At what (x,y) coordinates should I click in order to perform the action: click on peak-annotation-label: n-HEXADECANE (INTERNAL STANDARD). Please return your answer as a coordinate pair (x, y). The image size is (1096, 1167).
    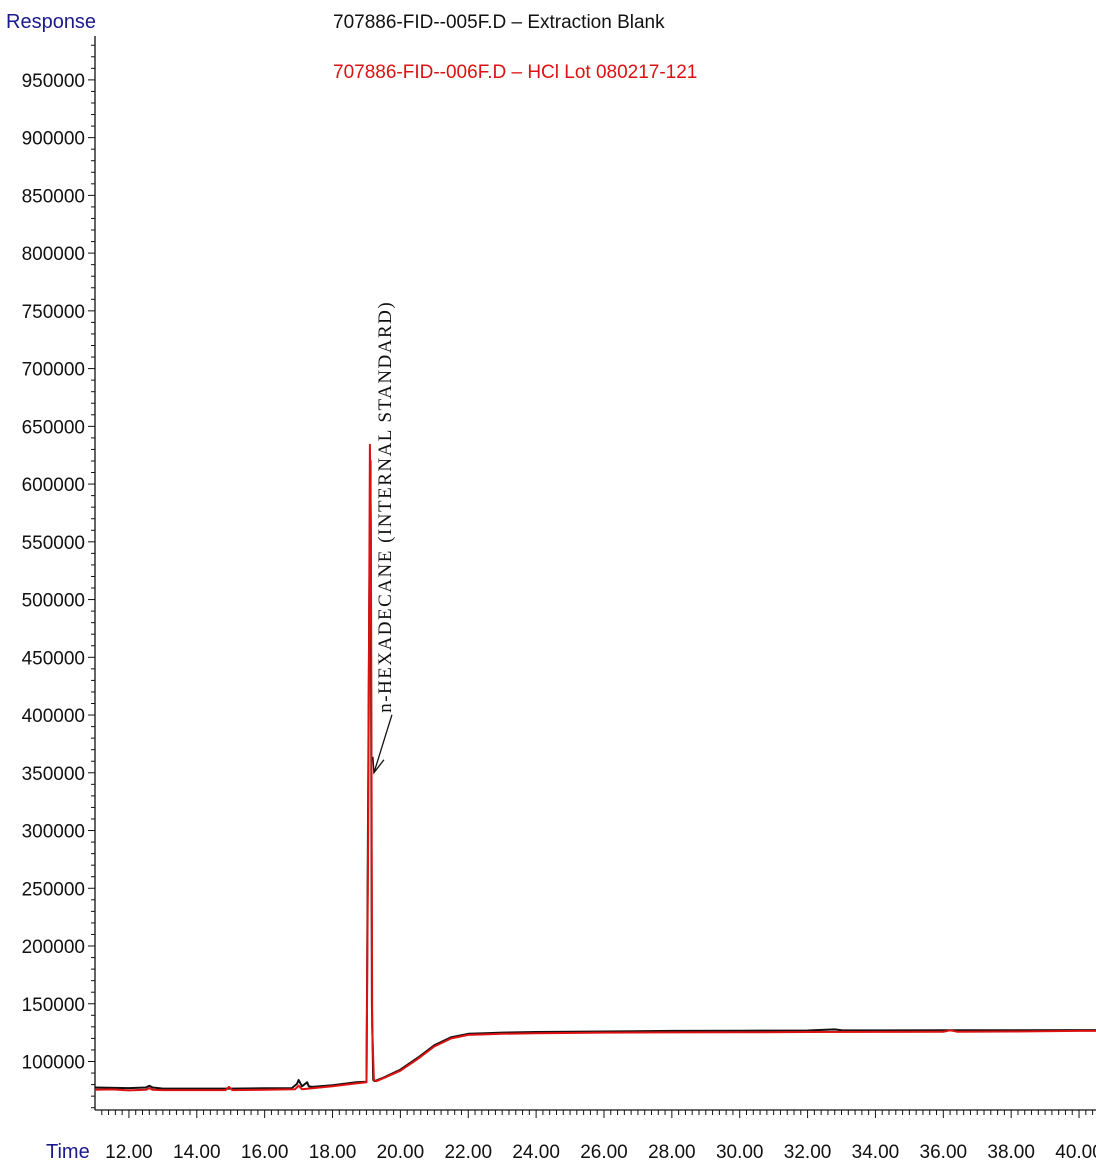
    Looking at the image, I should click on (385, 507).